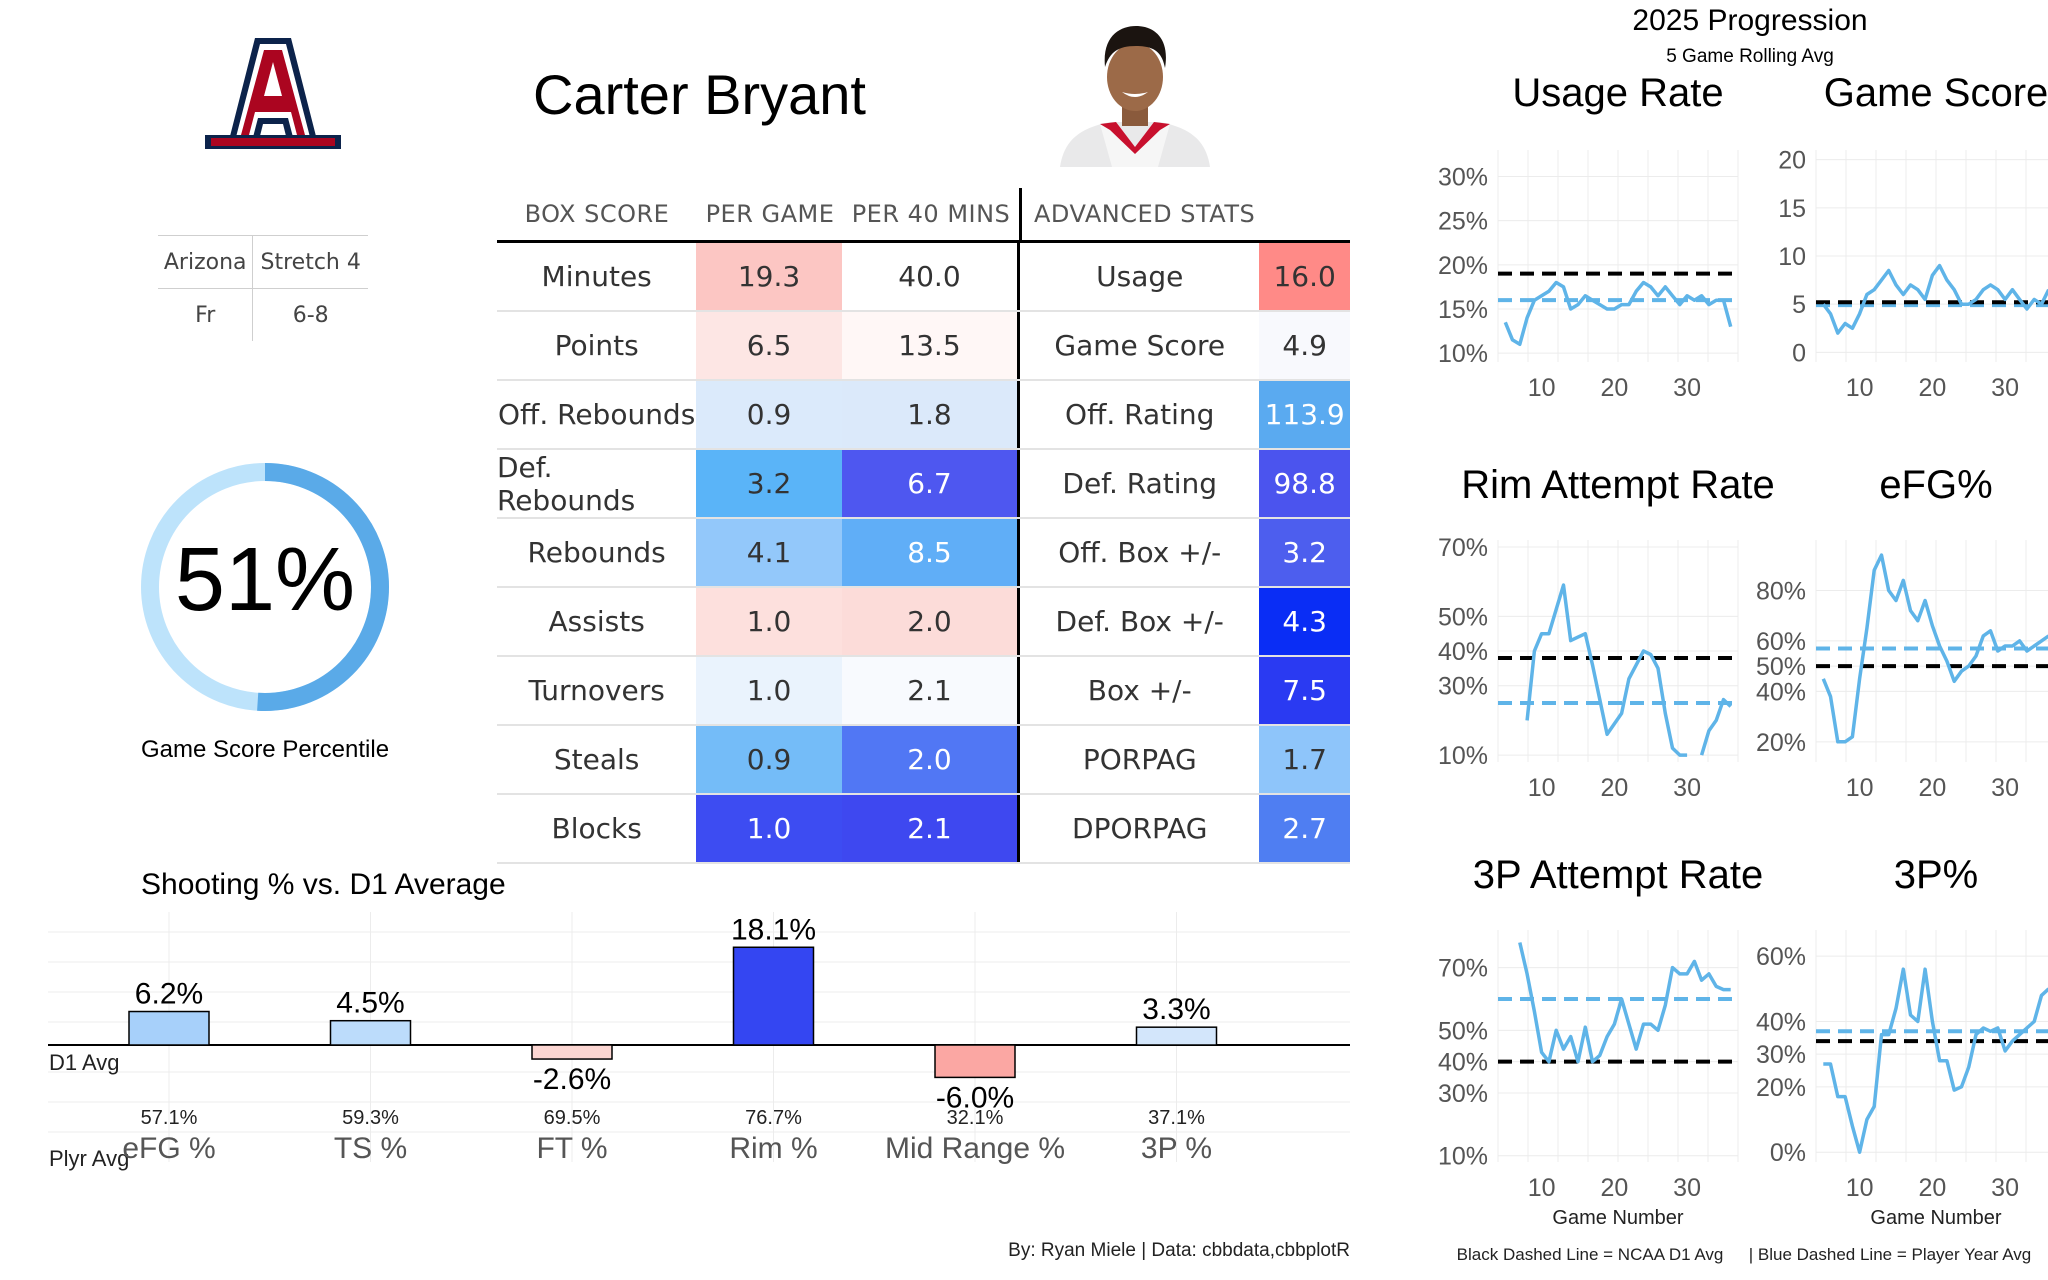 Image resolution: width=2048 pixels, height=1280 pixels. Describe the element at coordinates (769, 414) in the screenshot. I see `per-game-value: 0.9` at that location.